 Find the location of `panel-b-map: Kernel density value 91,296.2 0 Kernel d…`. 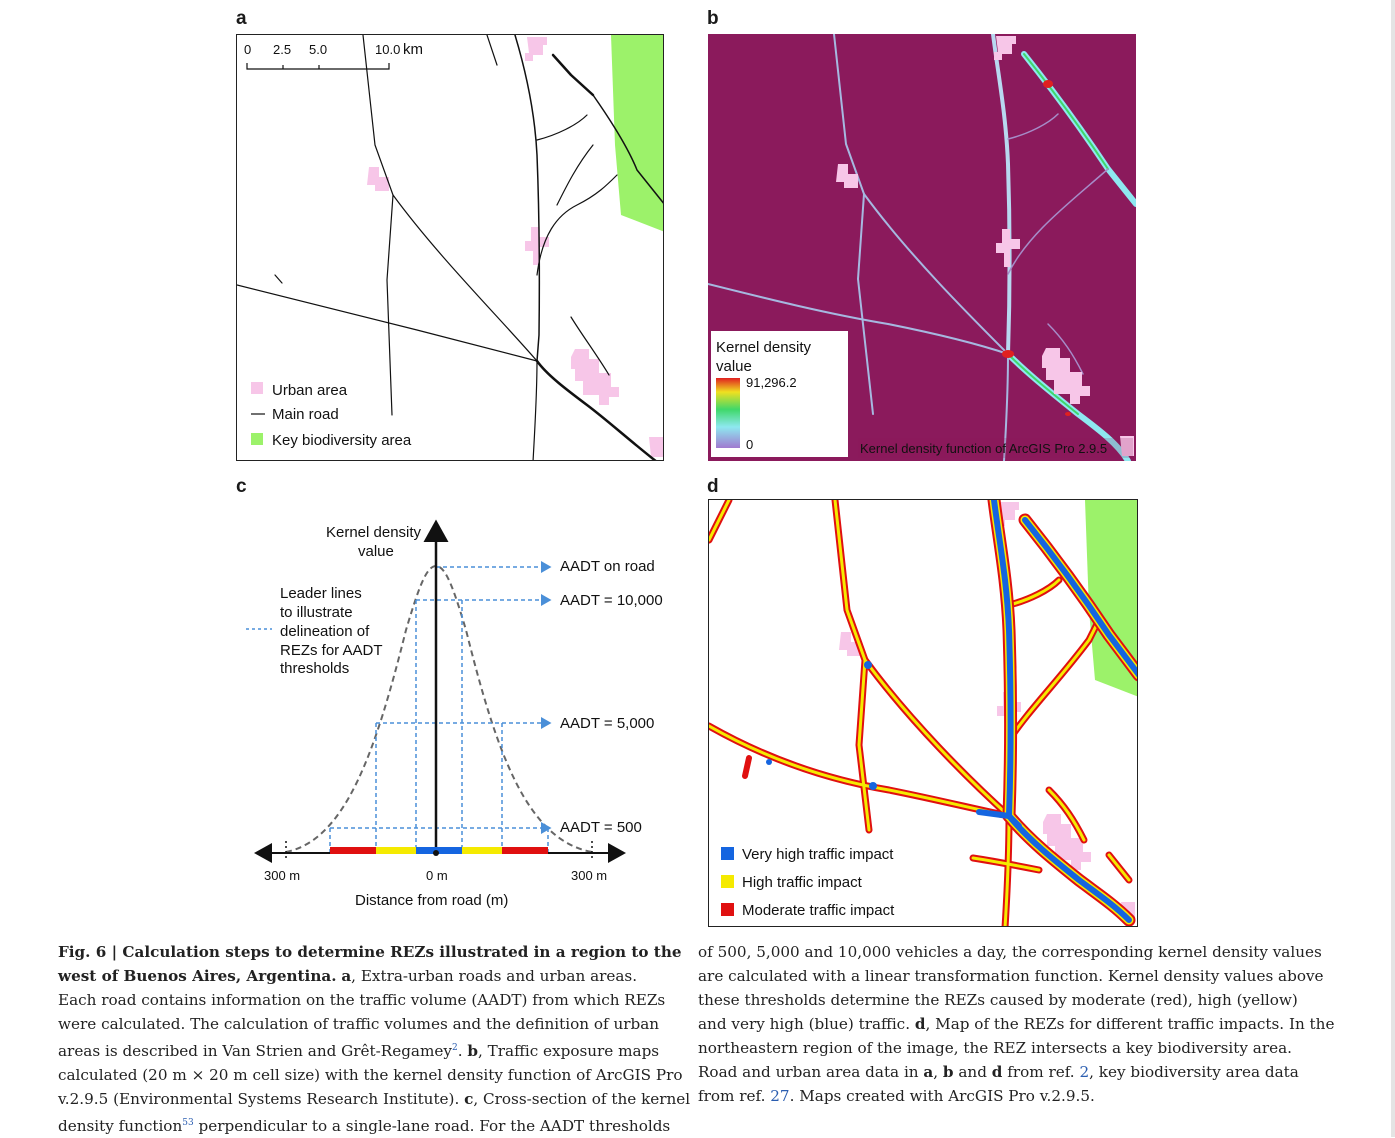

panel-b-map: Kernel density value 91,296.2 0 Kernel d… is located at coordinates (922, 247).